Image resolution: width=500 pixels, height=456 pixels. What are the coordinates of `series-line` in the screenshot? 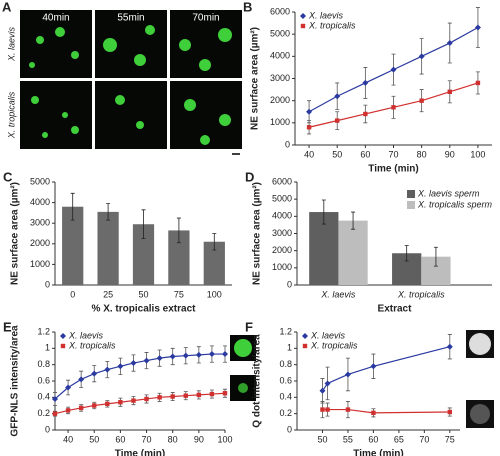 It's located at (386, 411).